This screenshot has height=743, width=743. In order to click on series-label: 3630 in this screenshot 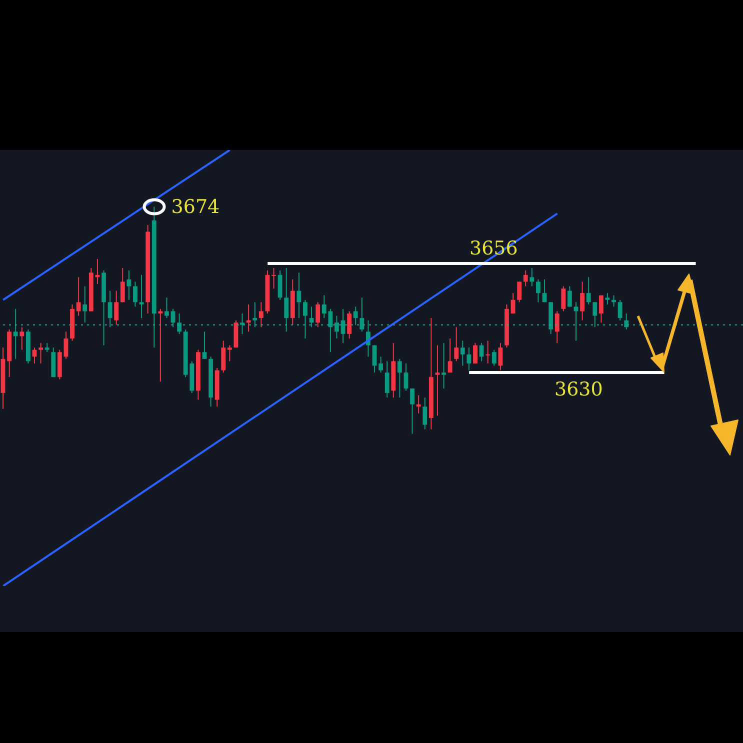, I will do `click(578, 389)`.